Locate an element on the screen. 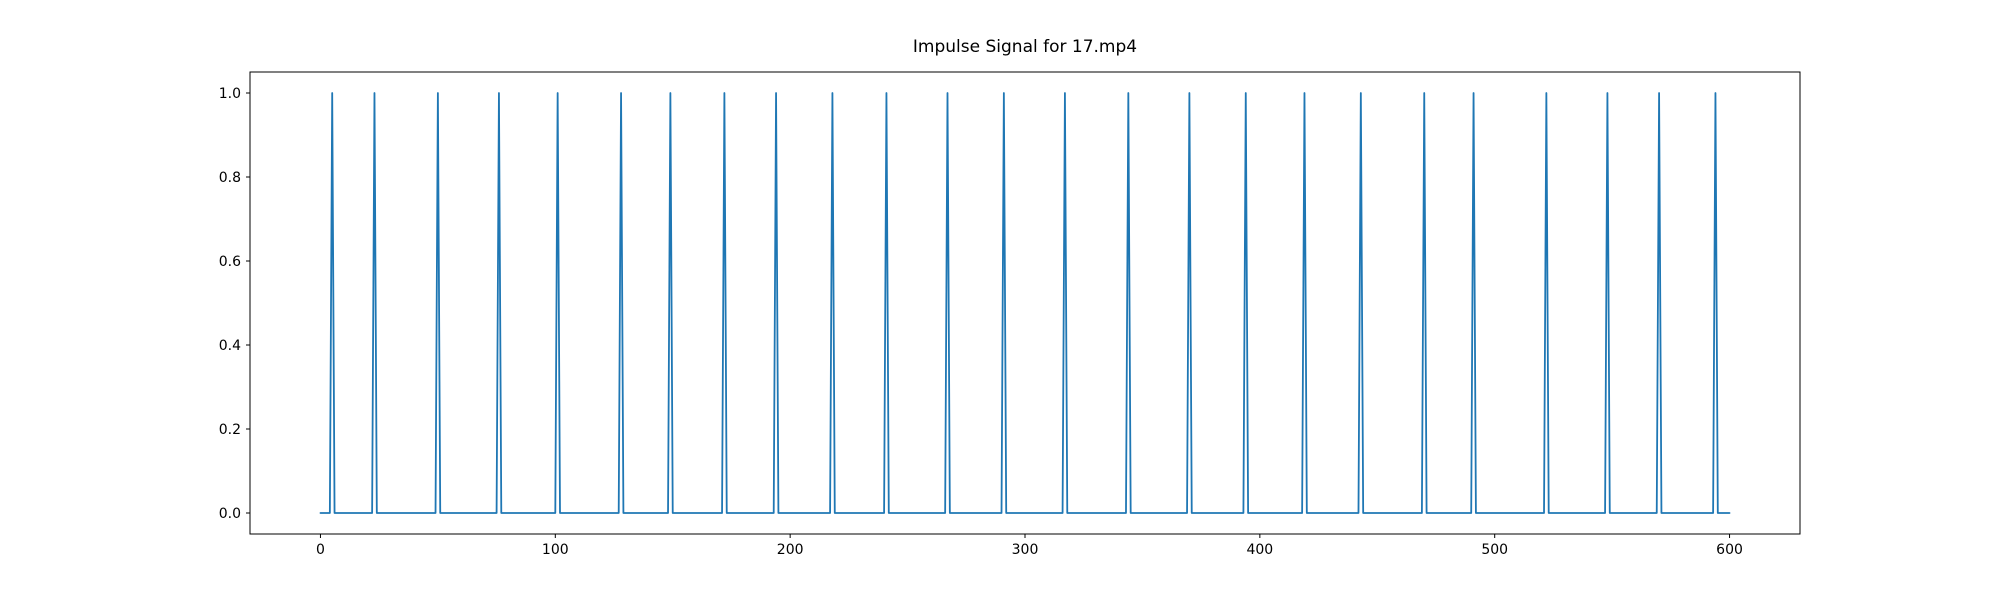 This screenshot has width=2000, height=600. x-tick-label: 100 is located at coordinates (555, 550).